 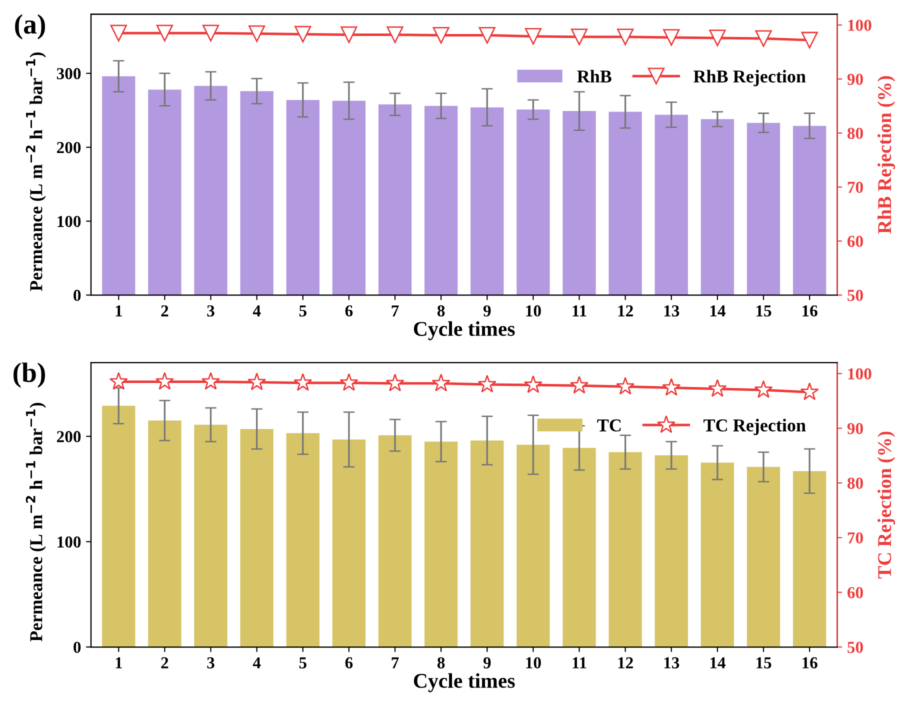 I want to click on chart-title: (b), so click(x=30, y=375).